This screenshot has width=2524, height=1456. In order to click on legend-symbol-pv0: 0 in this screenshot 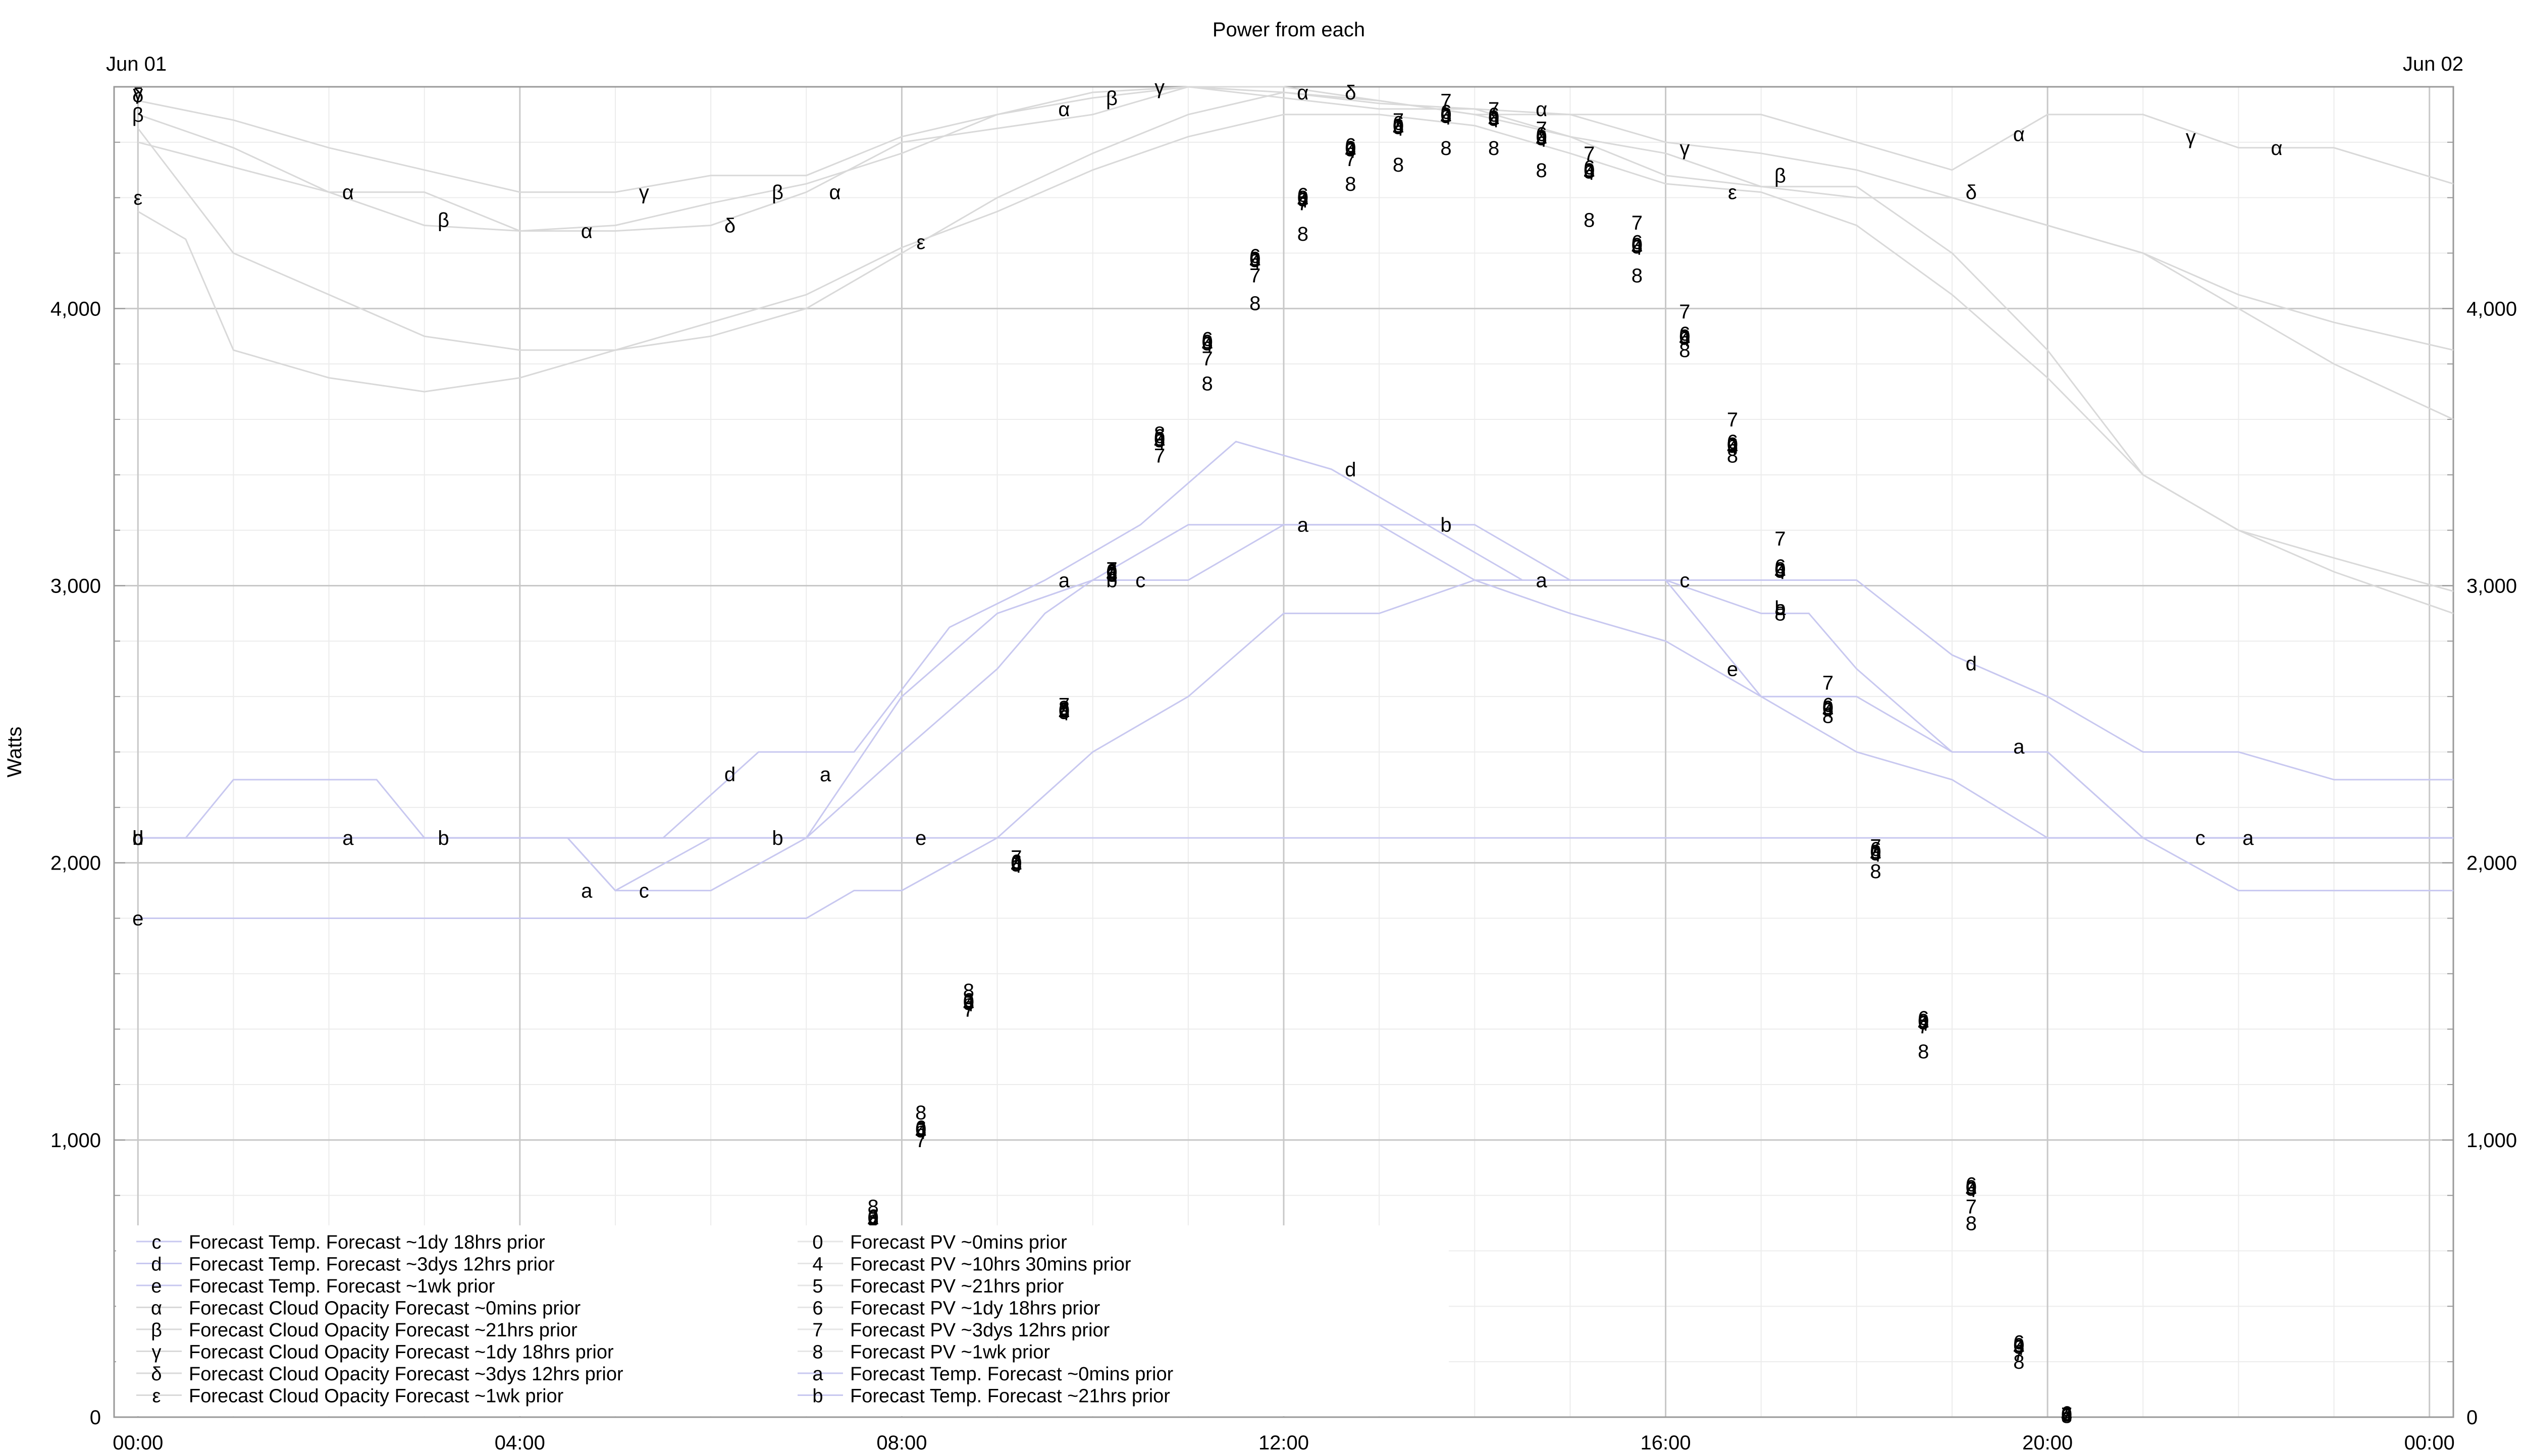, I will do `click(818, 1242)`.